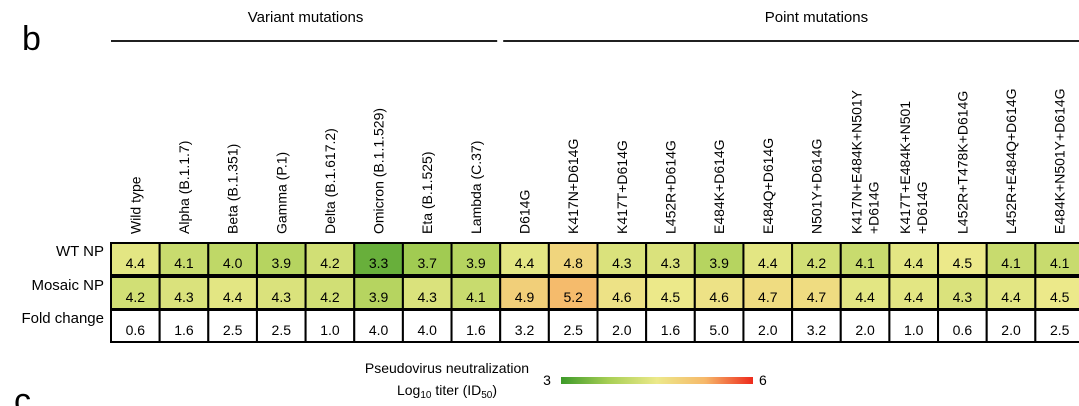  Describe the element at coordinates (281, 193) in the screenshot. I see `column-header-label: Gamma (P.1)` at that location.